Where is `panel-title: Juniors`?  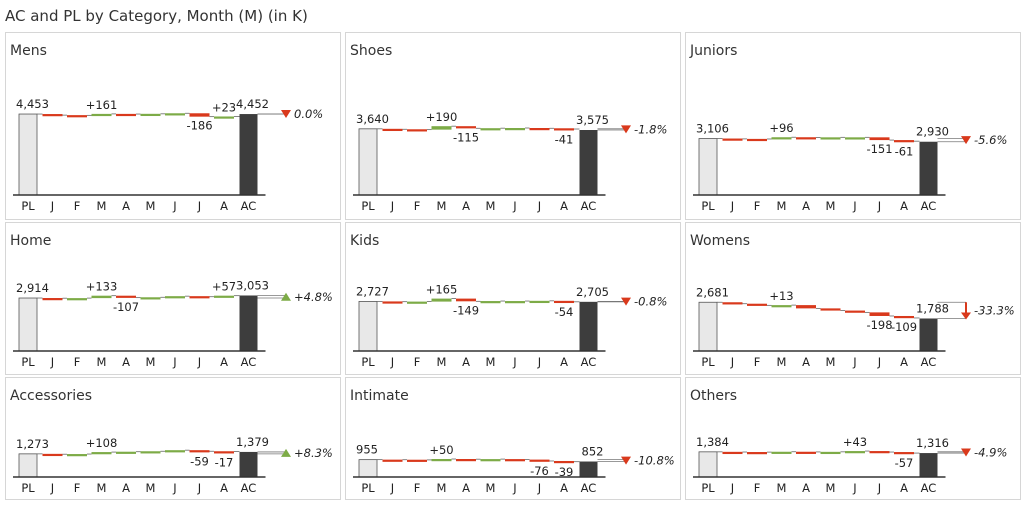
panel-title: Juniors is located at coordinates (713, 51).